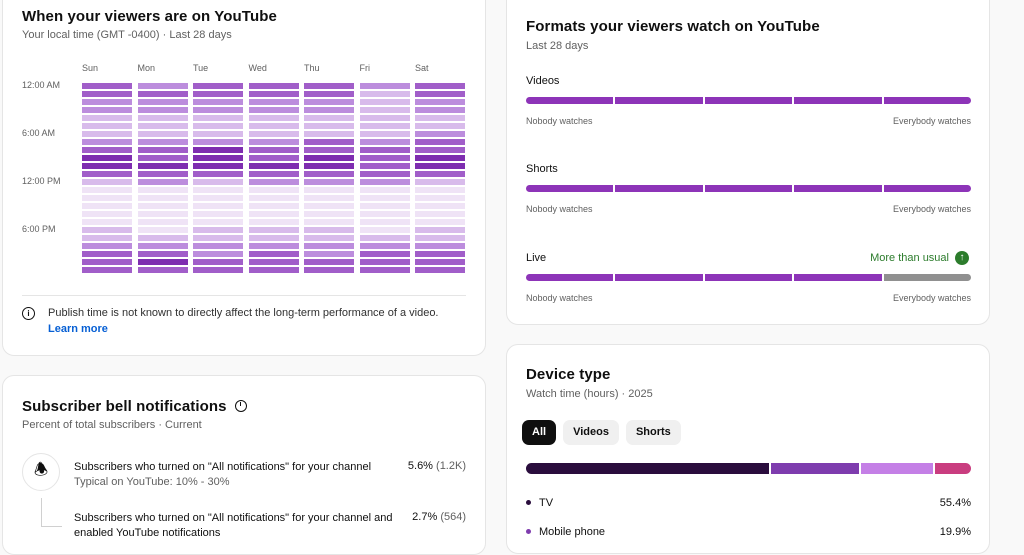  I want to click on clock-icon, so click(240, 406).